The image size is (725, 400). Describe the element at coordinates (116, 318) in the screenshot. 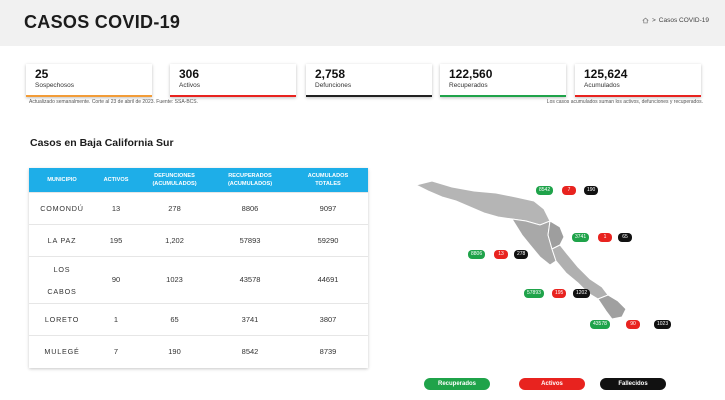

I see `cell-activos: 1` at that location.